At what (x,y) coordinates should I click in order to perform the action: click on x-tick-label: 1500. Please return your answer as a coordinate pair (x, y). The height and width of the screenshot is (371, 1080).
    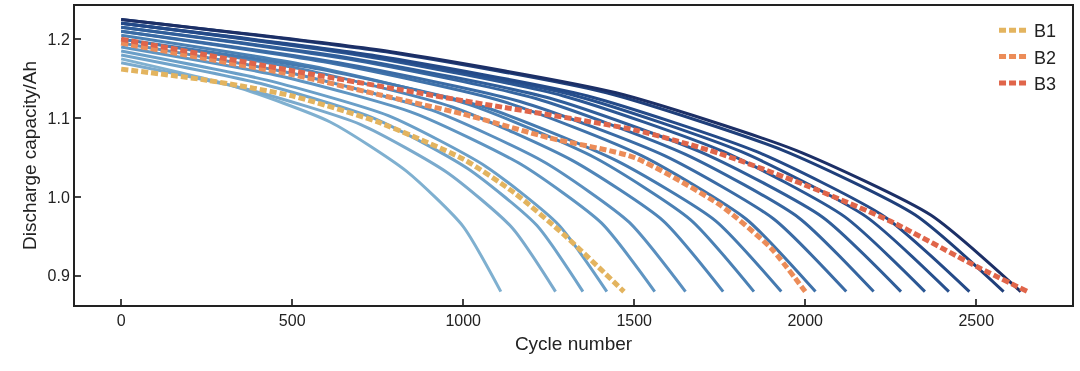
    Looking at the image, I should click on (634, 321).